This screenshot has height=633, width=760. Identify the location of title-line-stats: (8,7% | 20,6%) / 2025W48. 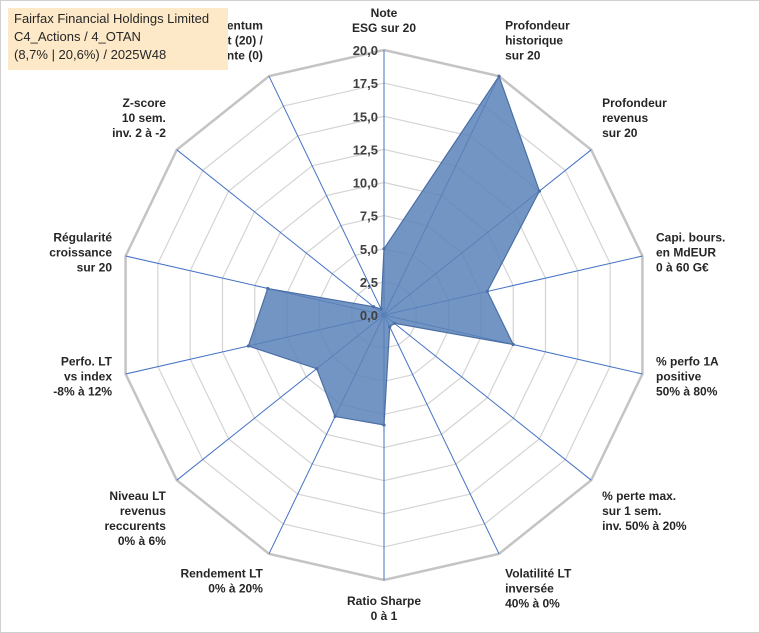
(90, 54).